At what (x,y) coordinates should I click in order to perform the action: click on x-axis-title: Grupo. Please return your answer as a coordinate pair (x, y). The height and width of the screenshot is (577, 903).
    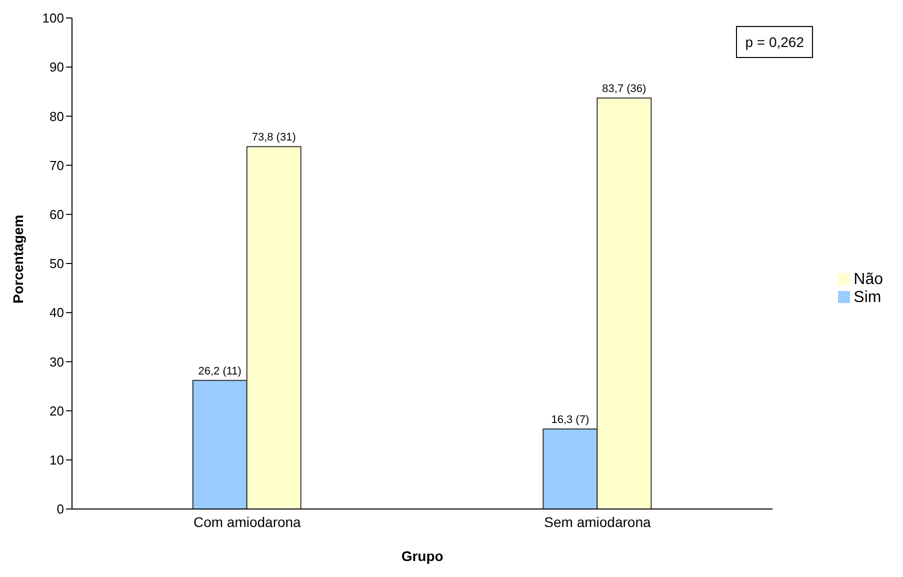
    Looking at the image, I should click on (422, 556).